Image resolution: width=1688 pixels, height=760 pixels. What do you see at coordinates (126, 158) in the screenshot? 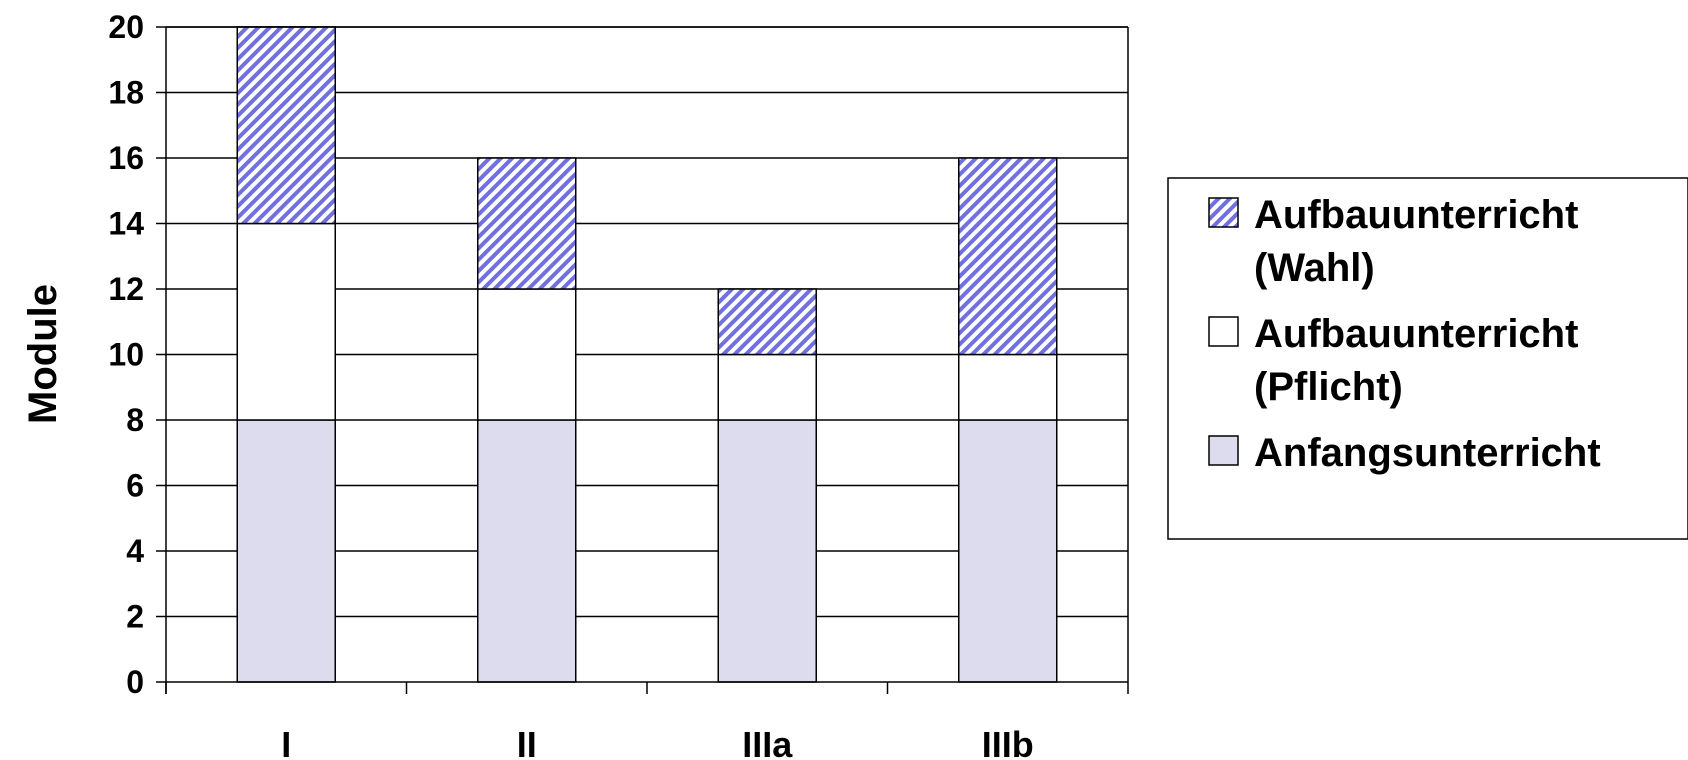
I see `y-tick-label: 16` at bounding box center [126, 158].